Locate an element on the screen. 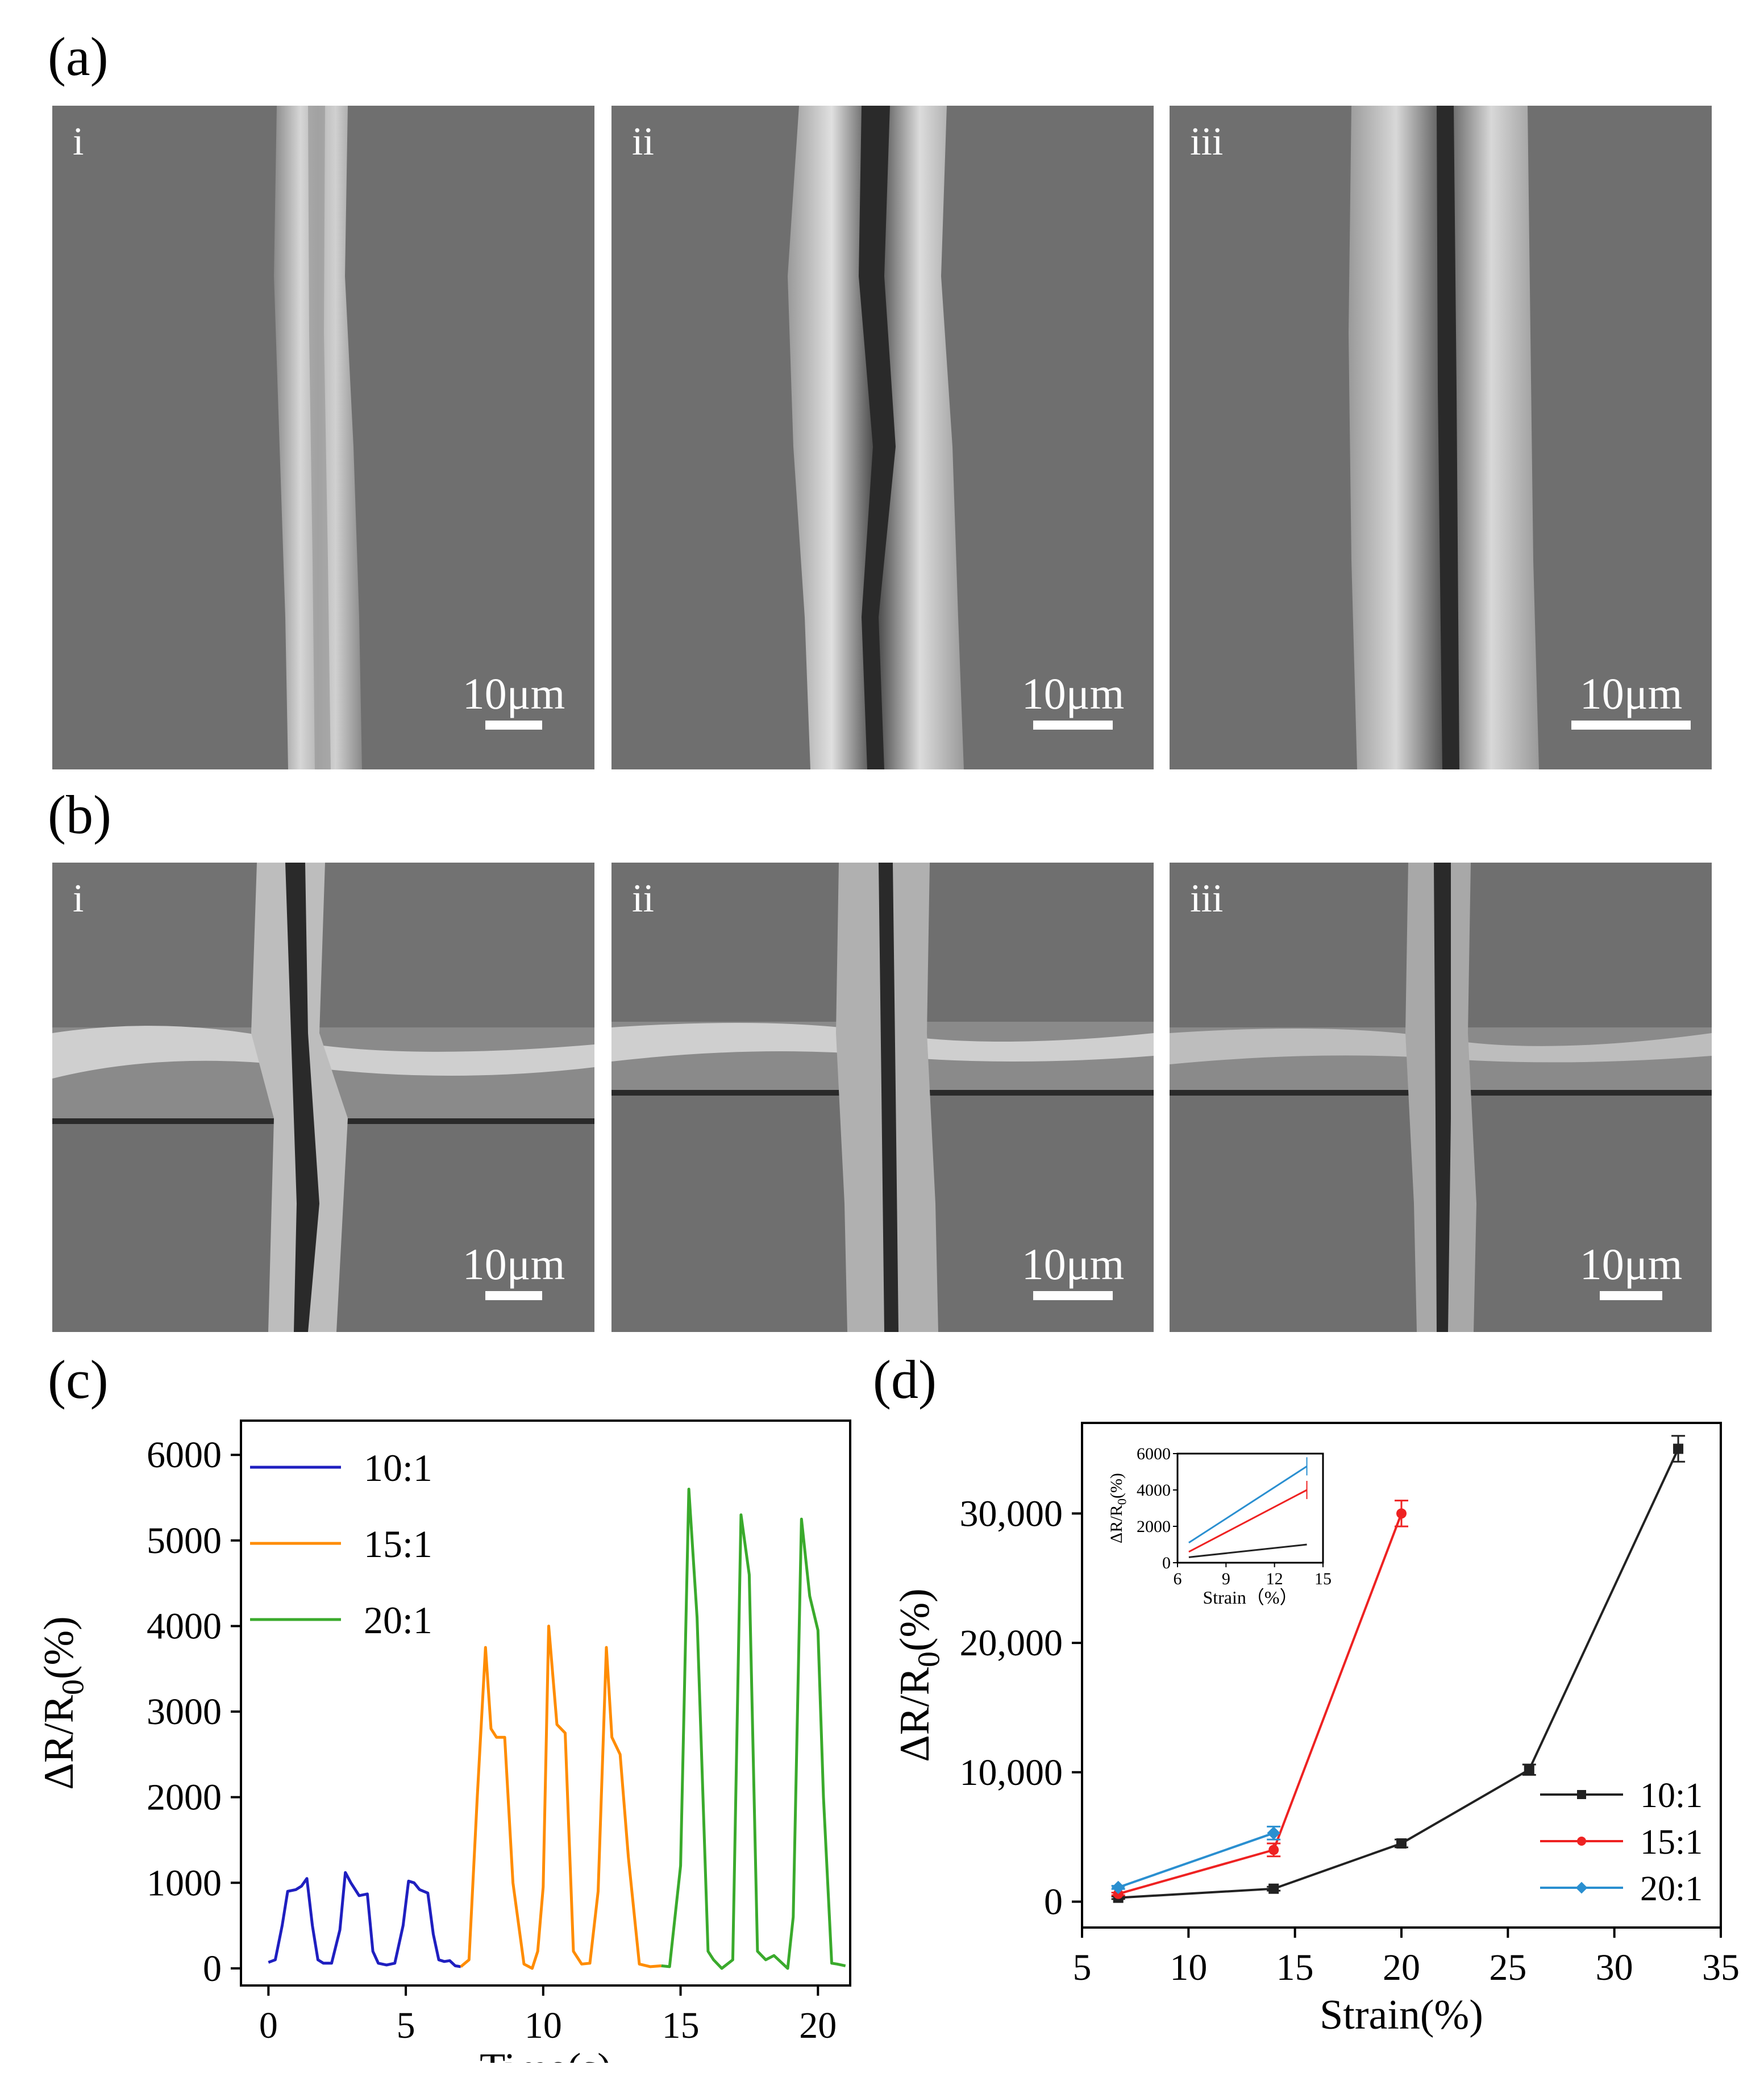 The width and height of the screenshot is (1764, 2073). x-tick-label-c: 5 is located at coordinates (406, 2026).